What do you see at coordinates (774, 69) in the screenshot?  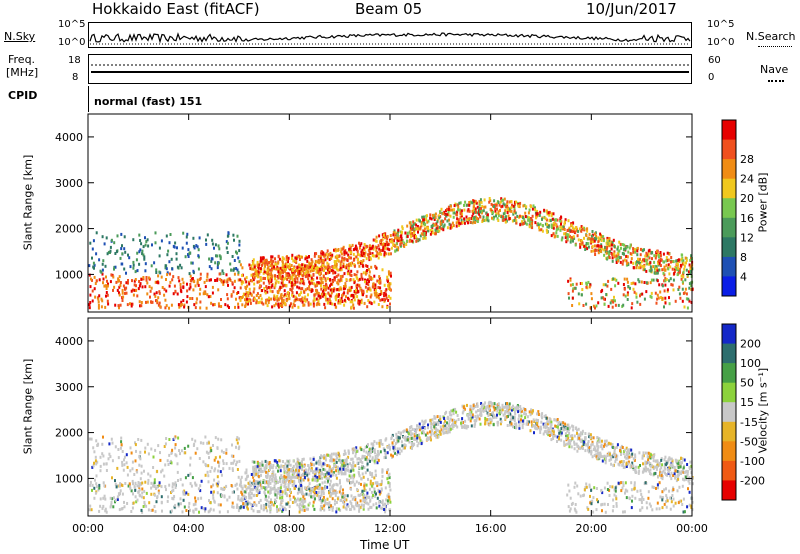 I see `nave-label: Nave` at bounding box center [774, 69].